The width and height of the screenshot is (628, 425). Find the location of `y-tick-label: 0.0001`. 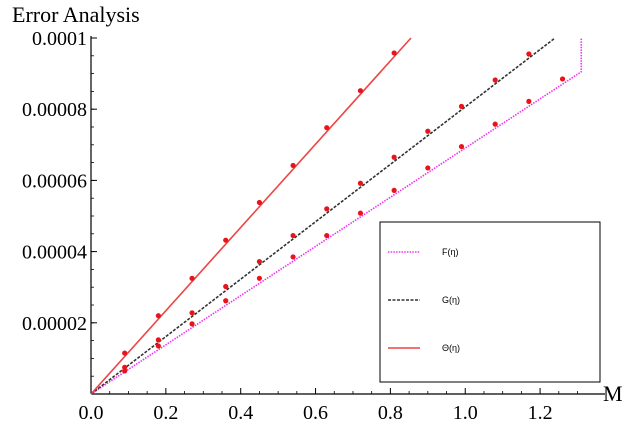

y-tick-label: 0.0001 is located at coordinates (59, 39).